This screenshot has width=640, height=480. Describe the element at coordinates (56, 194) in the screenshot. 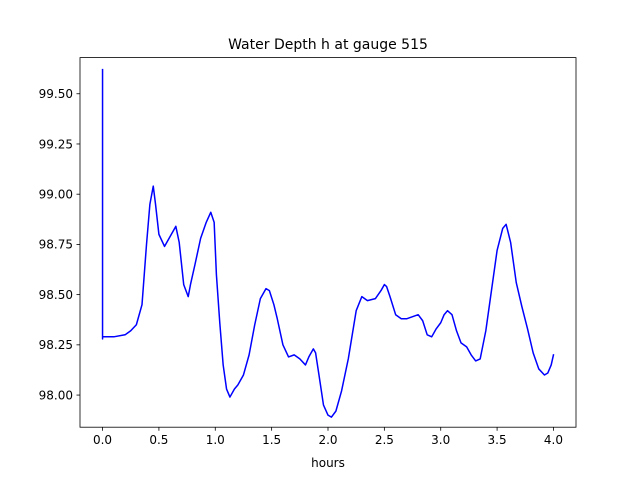

I see `y-tick-label: 99.00` at that location.